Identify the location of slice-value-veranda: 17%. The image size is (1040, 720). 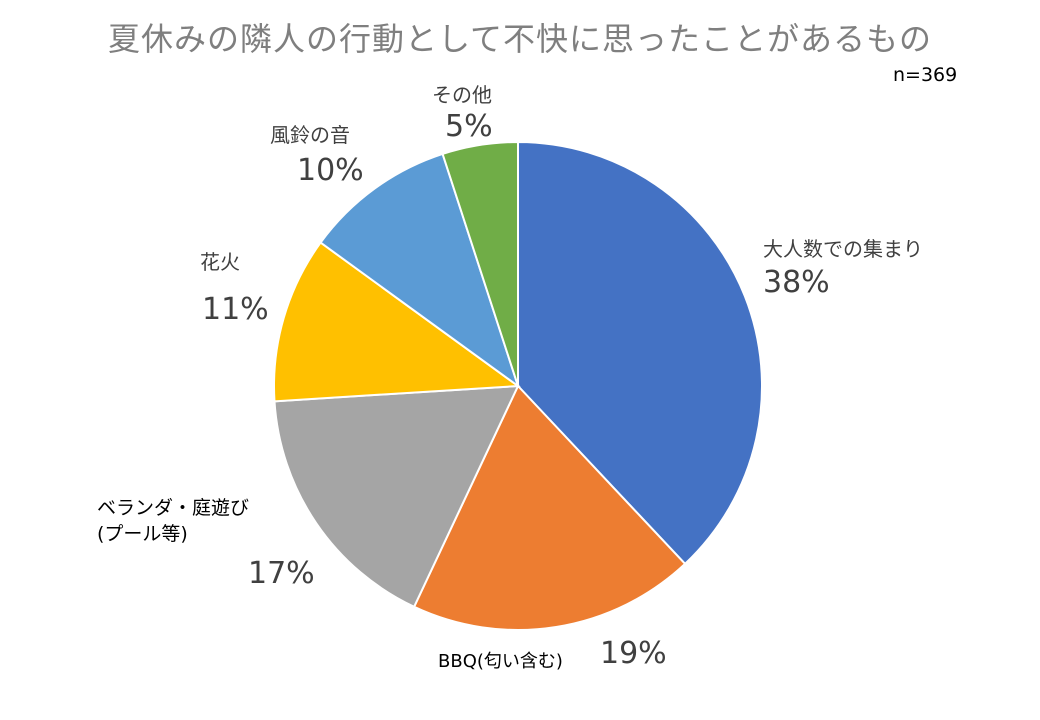
(281, 573).